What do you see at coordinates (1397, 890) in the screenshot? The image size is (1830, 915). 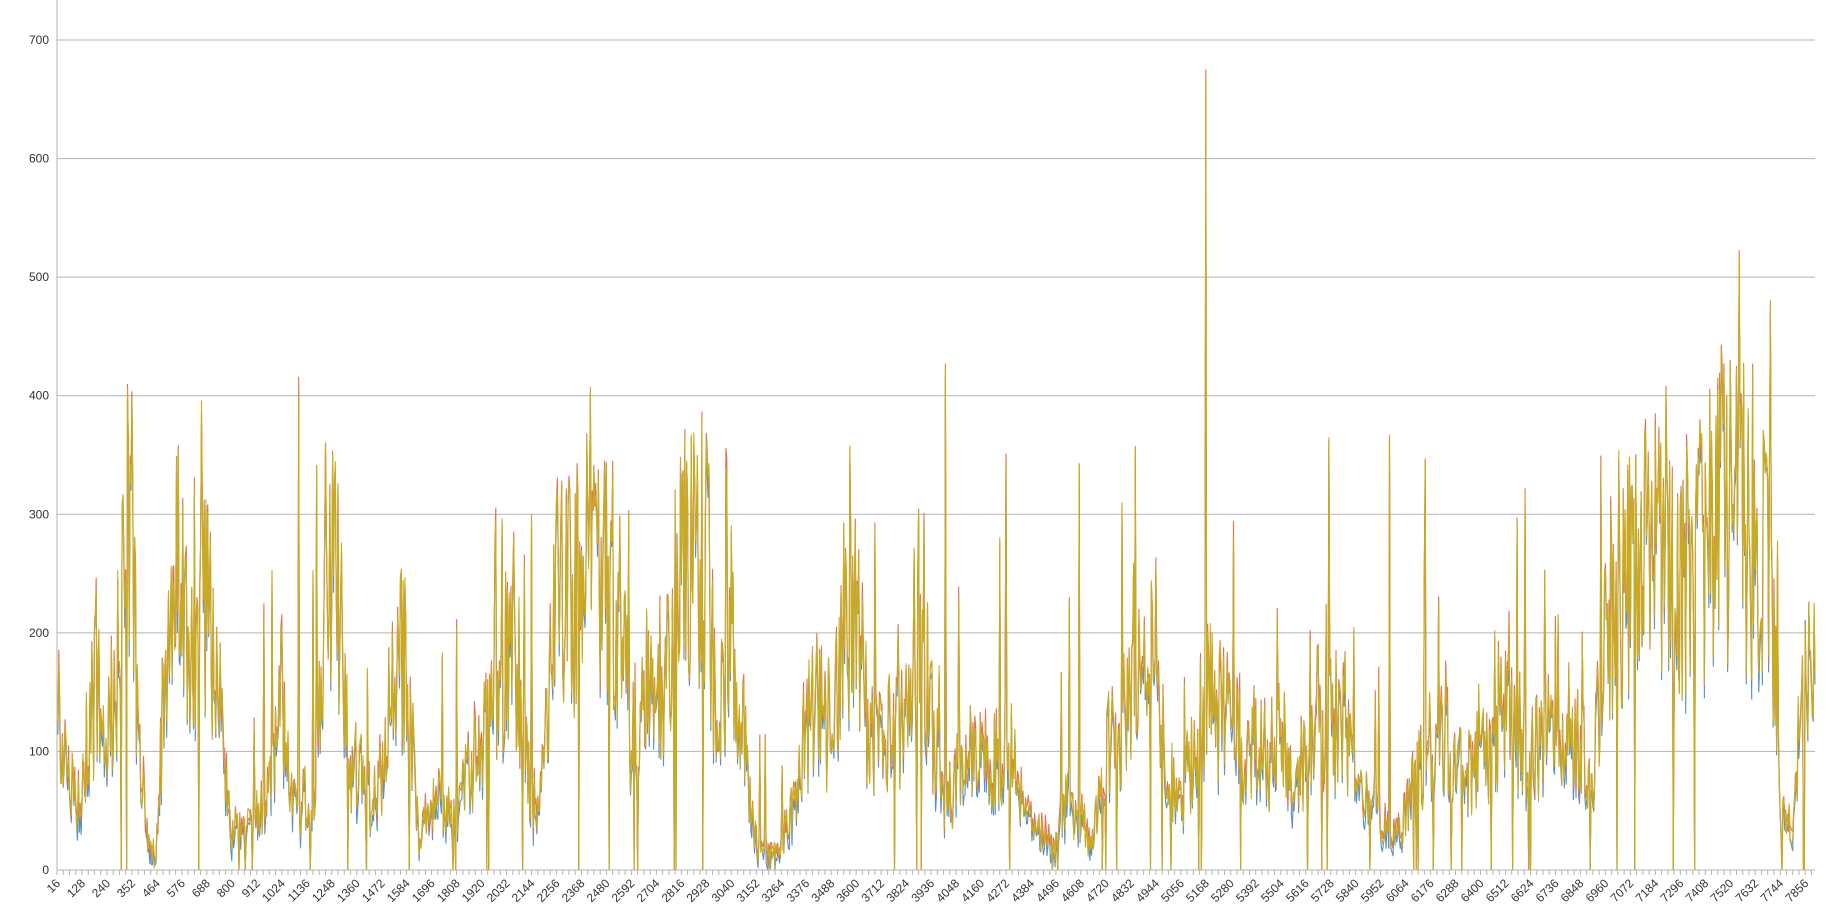 I see `x-tick-label: 6064` at bounding box center [1397, 890].